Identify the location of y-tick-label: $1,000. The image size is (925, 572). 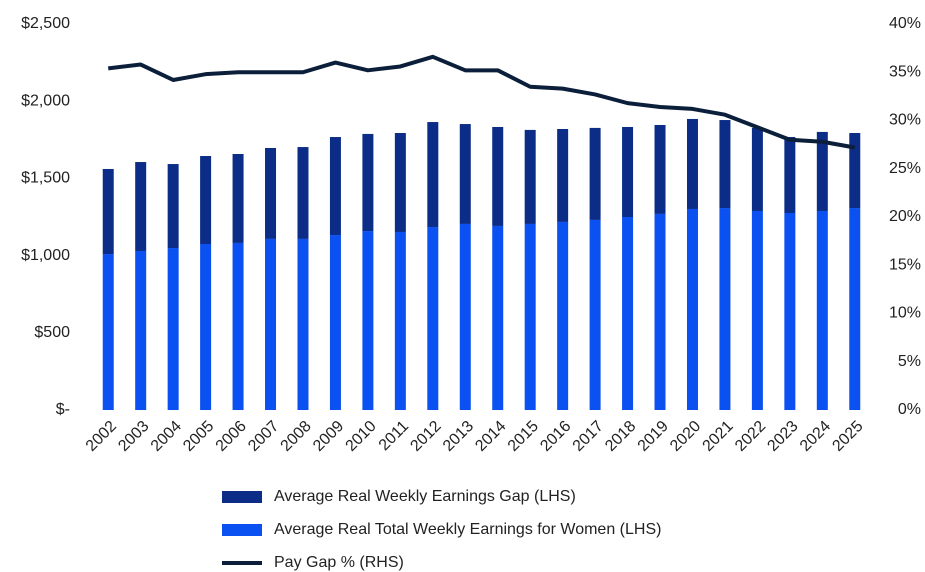
(45, 255).